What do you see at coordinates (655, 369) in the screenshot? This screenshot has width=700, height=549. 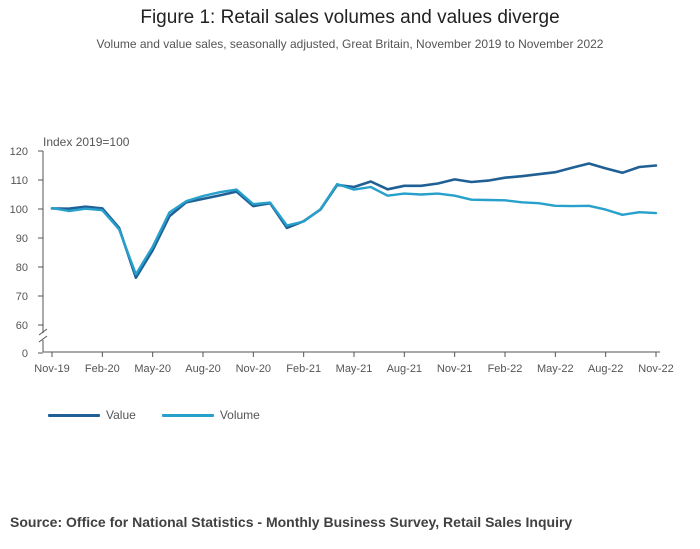 I see `x-tick-label: Nov-22` at bounding box center [655, 369].